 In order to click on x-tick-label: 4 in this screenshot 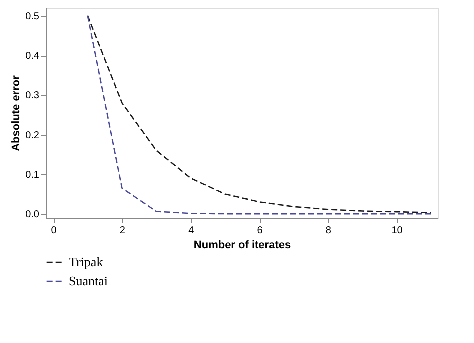, I will do `click(191, 231)`.